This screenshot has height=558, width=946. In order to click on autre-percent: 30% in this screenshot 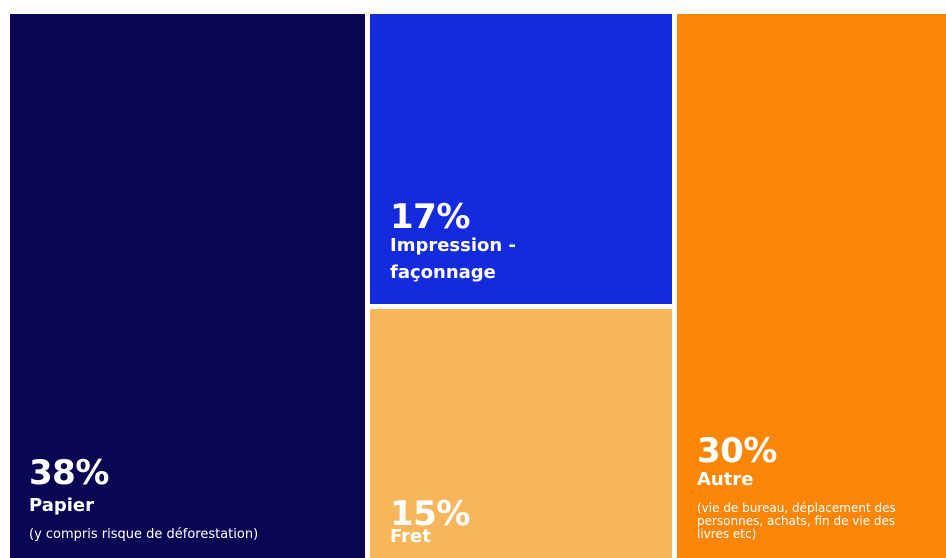, I will do `click(737, 451)`.